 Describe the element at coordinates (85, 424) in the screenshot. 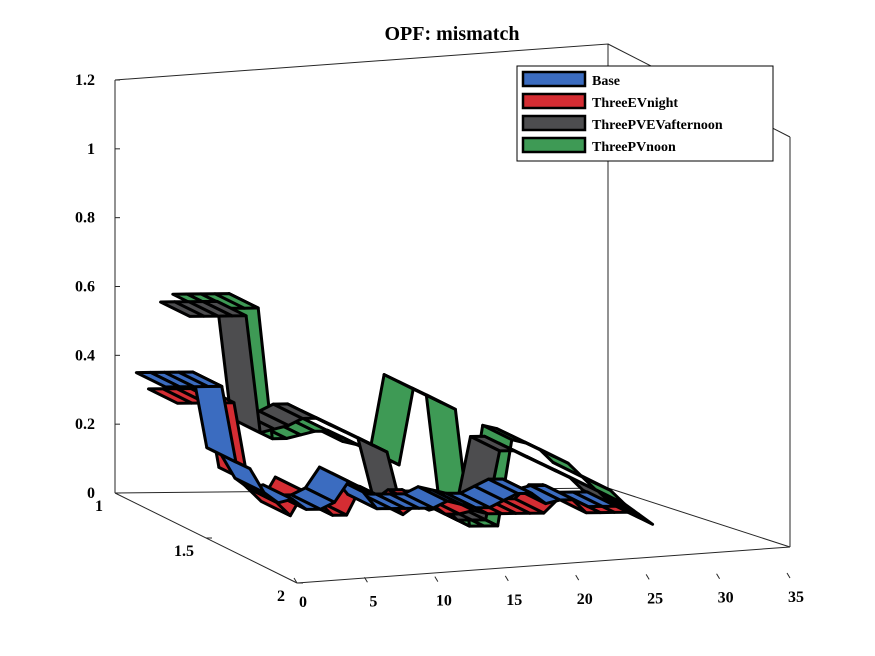

I see `z-tick-label: 0.2` at that location.